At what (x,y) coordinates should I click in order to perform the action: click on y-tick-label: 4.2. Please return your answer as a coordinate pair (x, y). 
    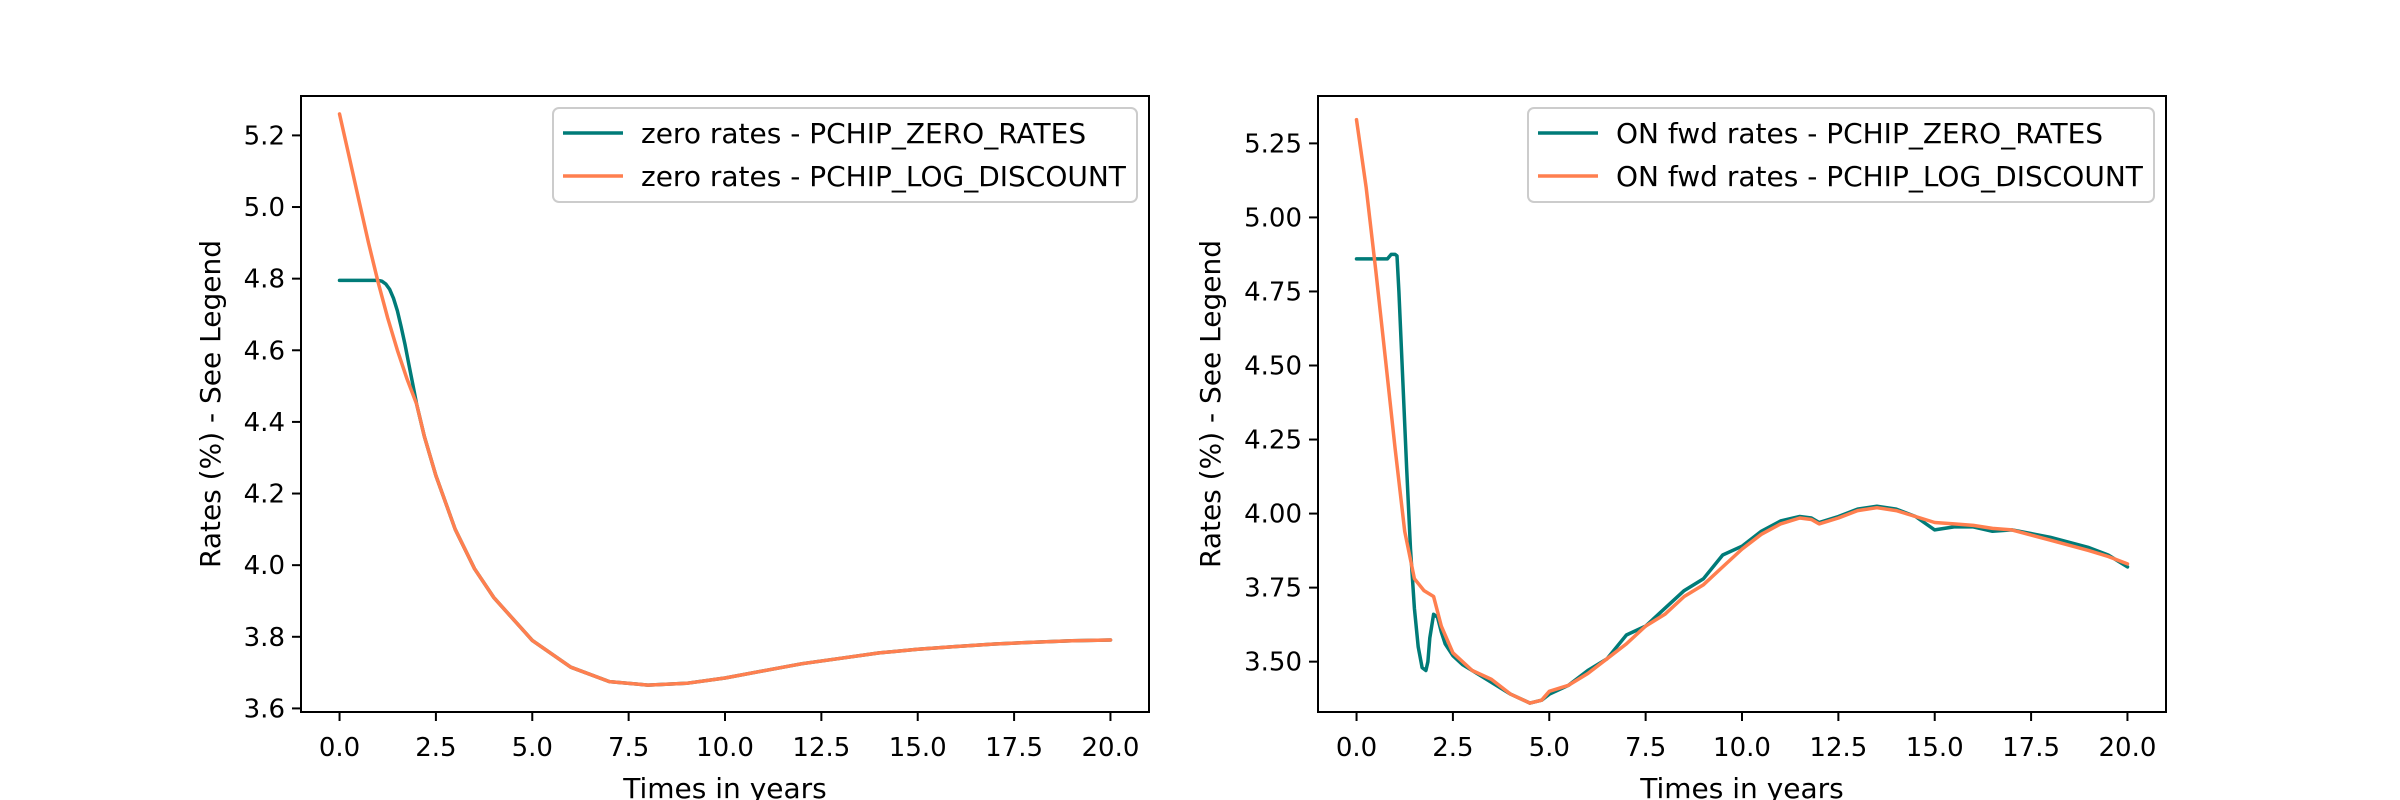
    Looking at the image, I should click on (264, 495).